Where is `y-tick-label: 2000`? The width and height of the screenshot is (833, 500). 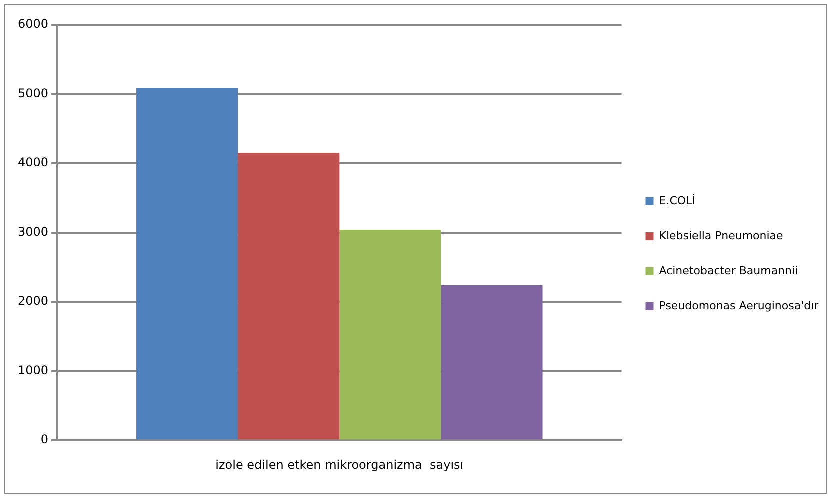
y-tick-label: 2000 is located at coordinates (33, 301).